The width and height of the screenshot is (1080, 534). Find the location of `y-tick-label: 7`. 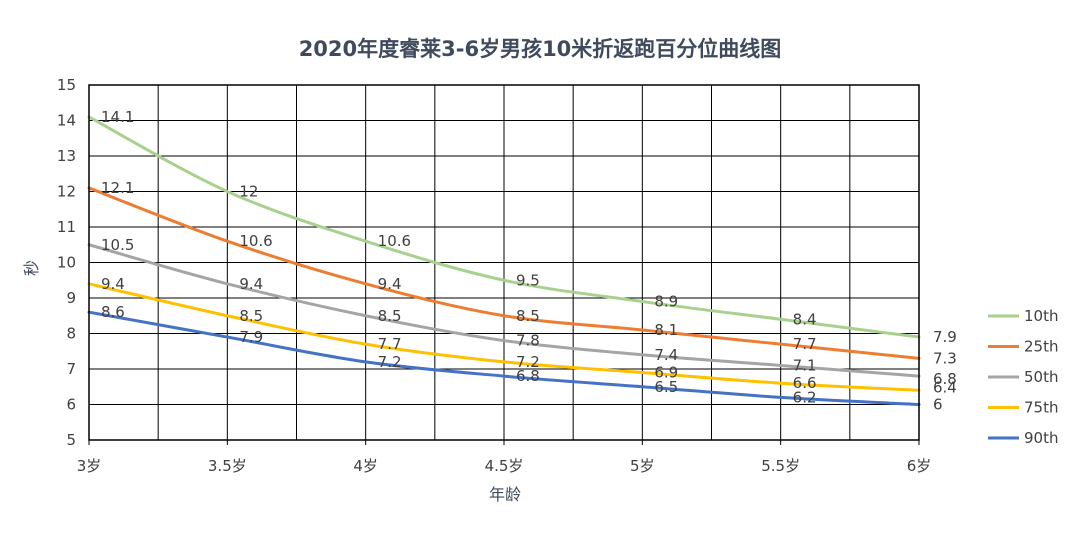

y-tick-label: 7 is located at coordinates (71, 369).